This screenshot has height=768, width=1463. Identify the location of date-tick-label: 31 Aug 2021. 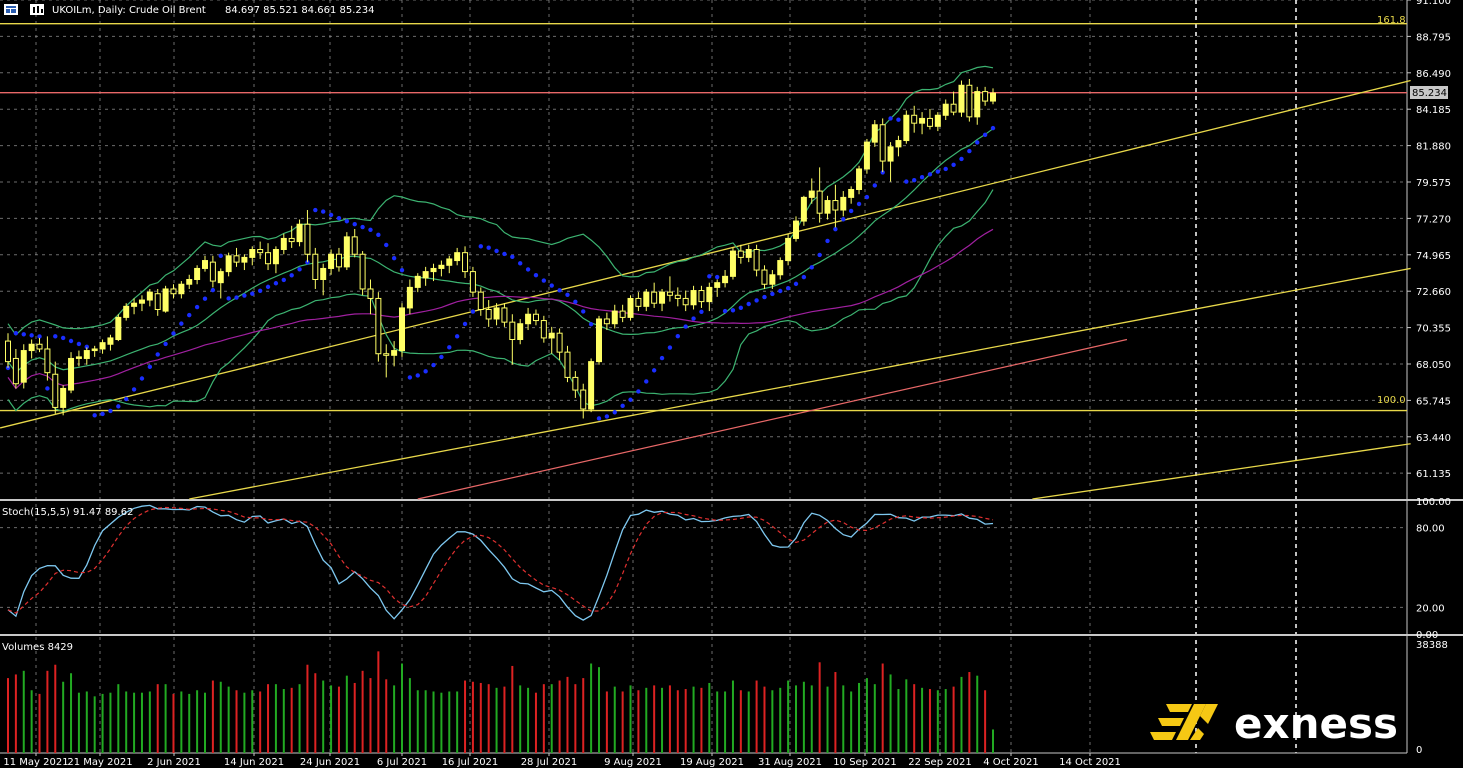
(790, 762).